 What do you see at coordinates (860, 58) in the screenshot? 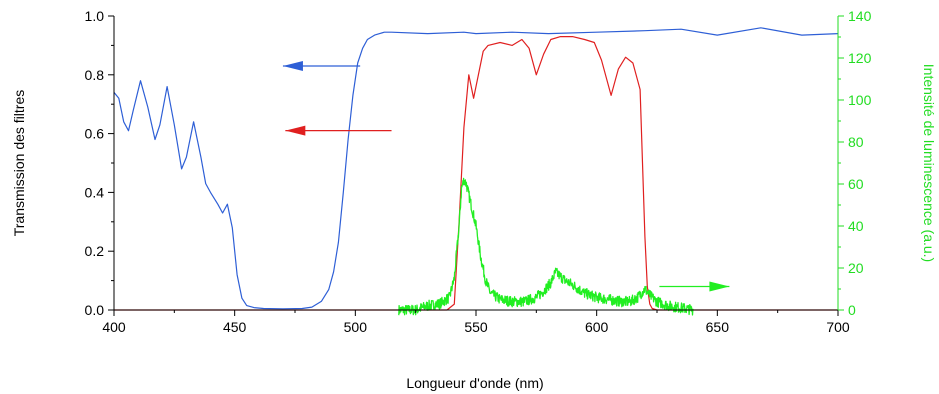
I see `y-right-tick-label: 120` at bounding box center [860, 58].